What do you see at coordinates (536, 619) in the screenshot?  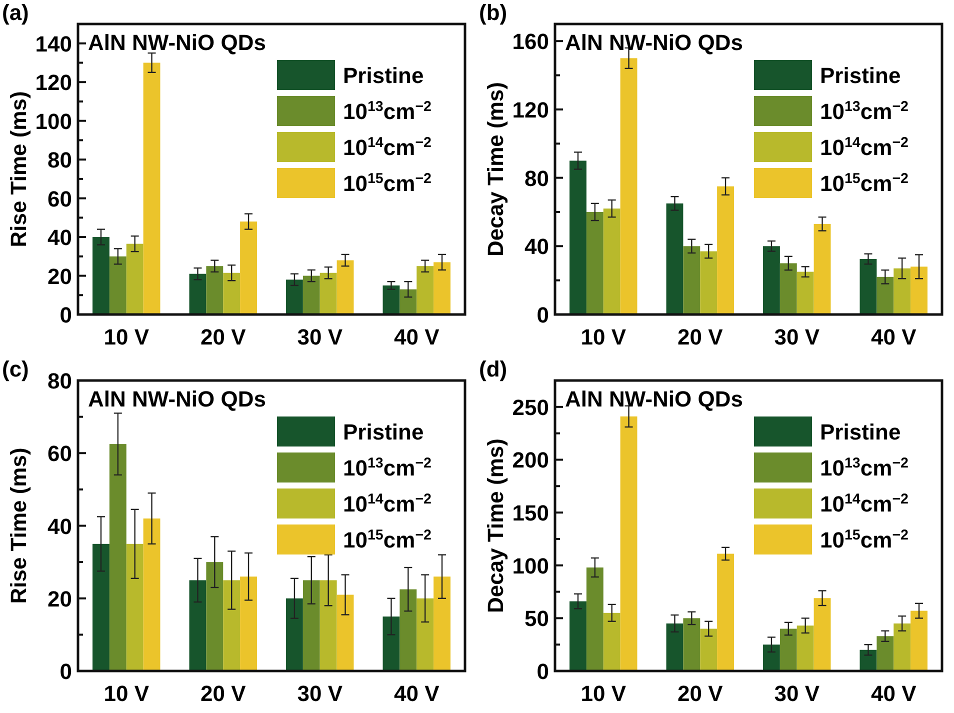 I see `y-tick-label: 50` at bounding box center [536, 619].